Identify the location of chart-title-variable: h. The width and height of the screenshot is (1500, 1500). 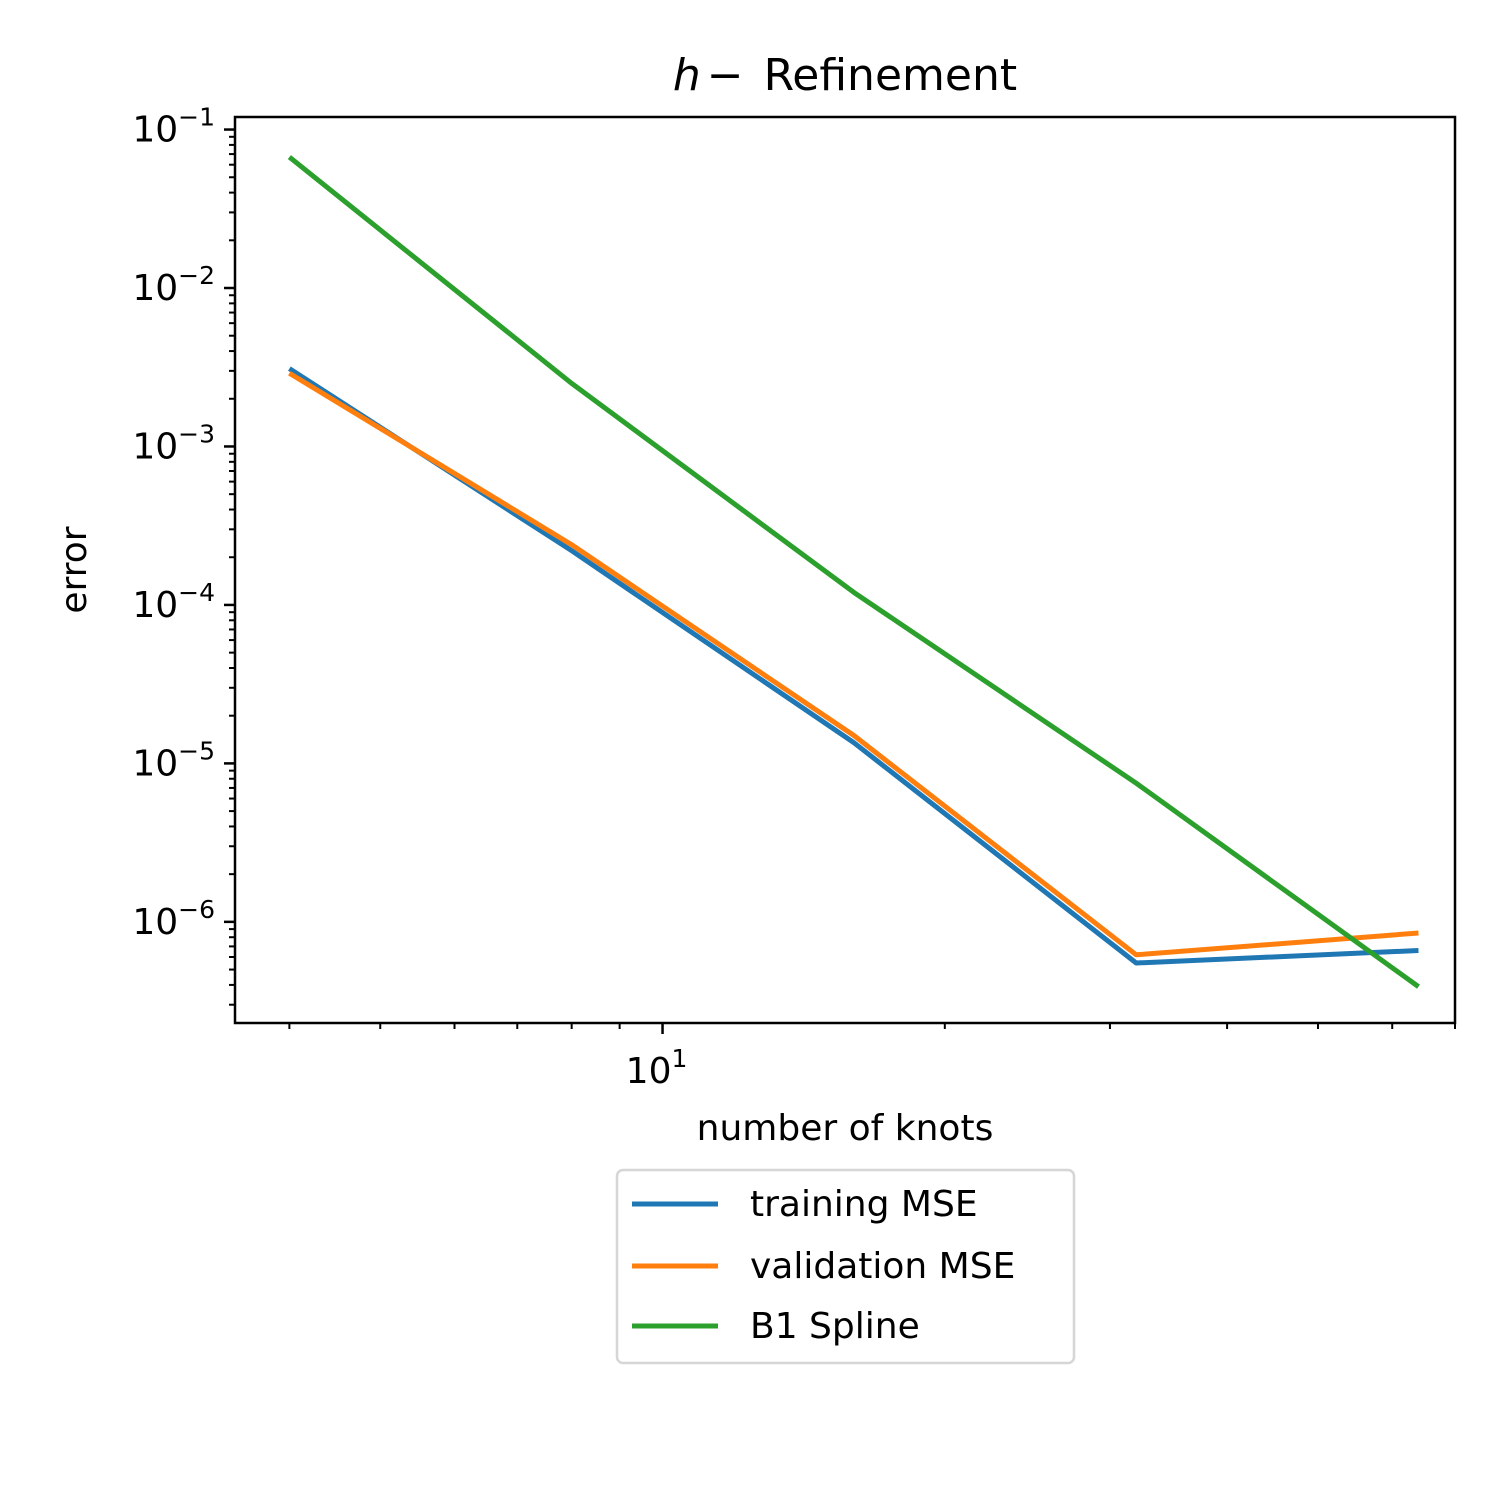
(687, 75).